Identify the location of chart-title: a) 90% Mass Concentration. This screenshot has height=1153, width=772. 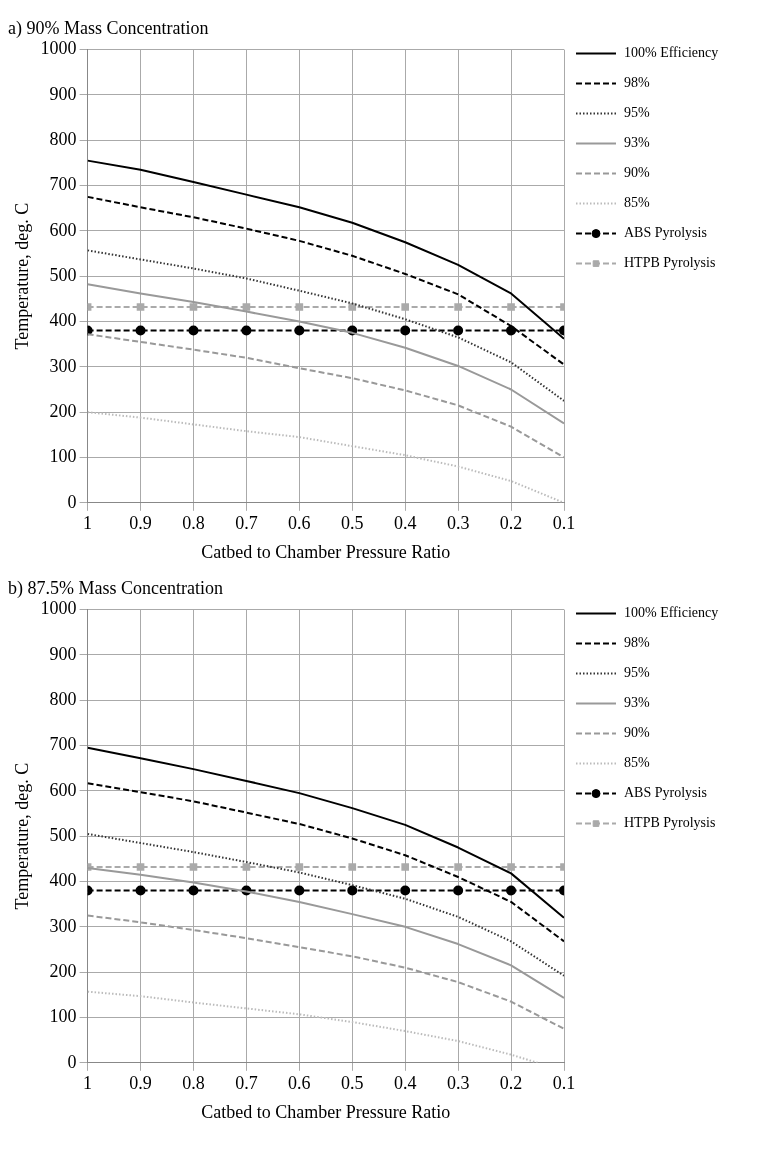
(108, 28).